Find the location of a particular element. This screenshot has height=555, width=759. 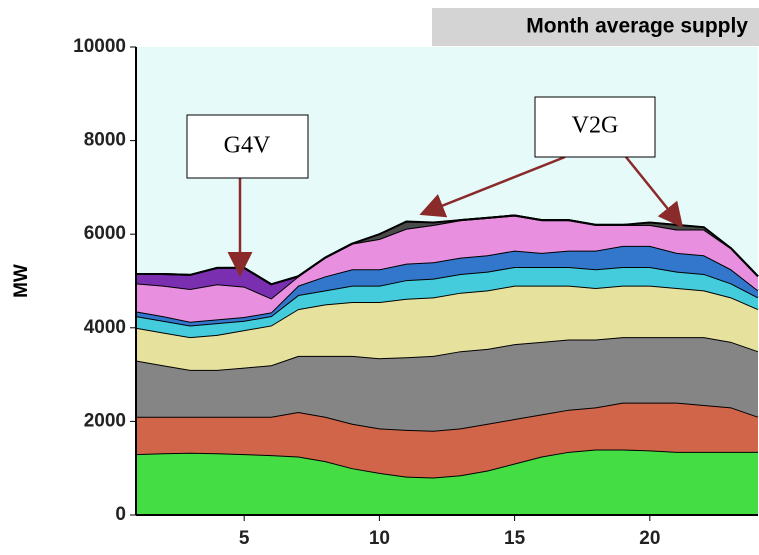

y-tick-label: 6000 is located at coordinates (105, 233).